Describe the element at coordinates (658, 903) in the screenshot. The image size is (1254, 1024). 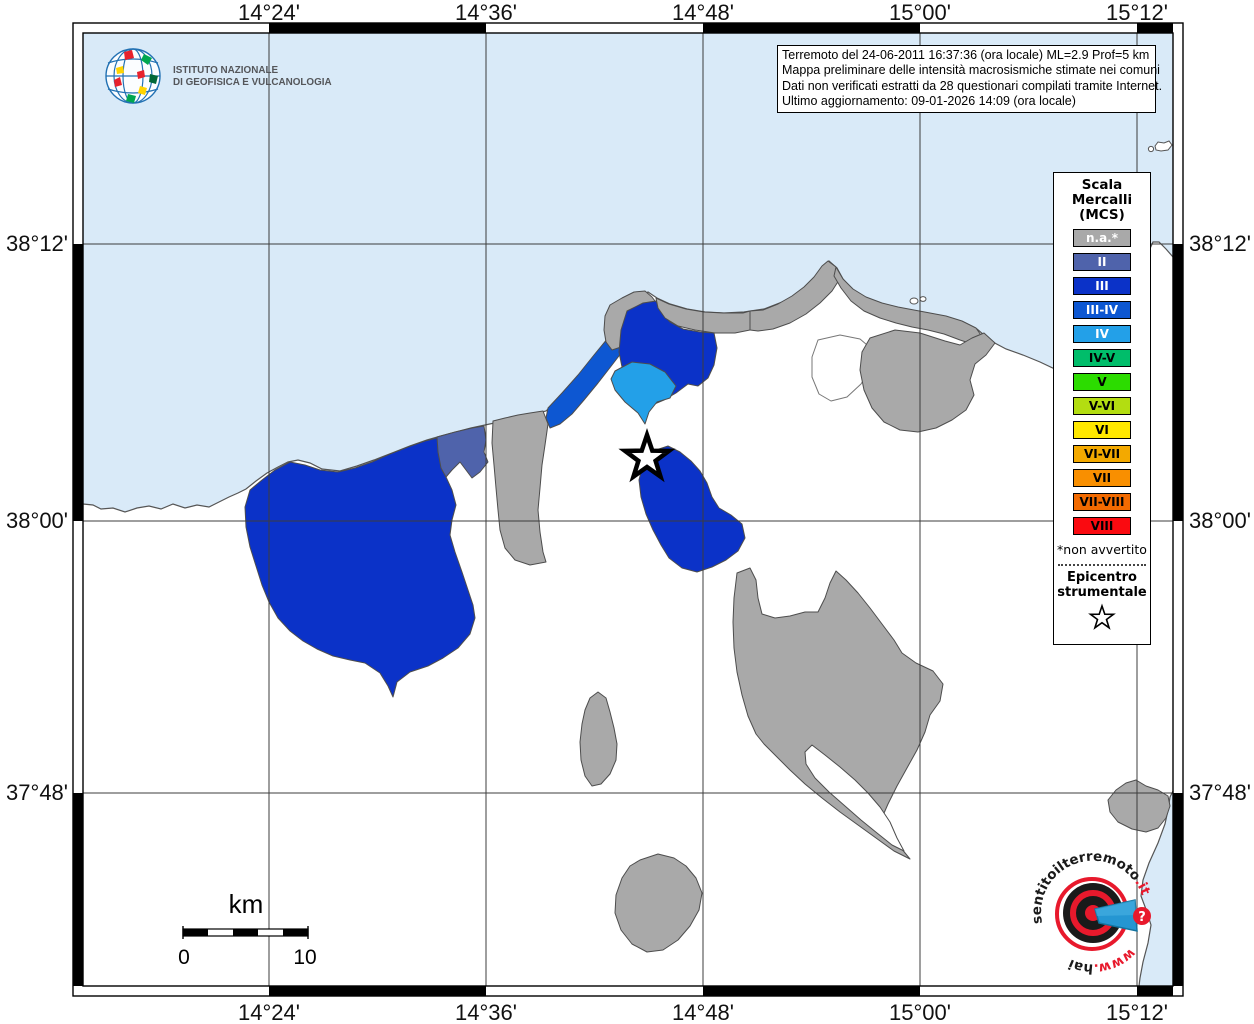
I see `municipality-na-bottom` at that location.